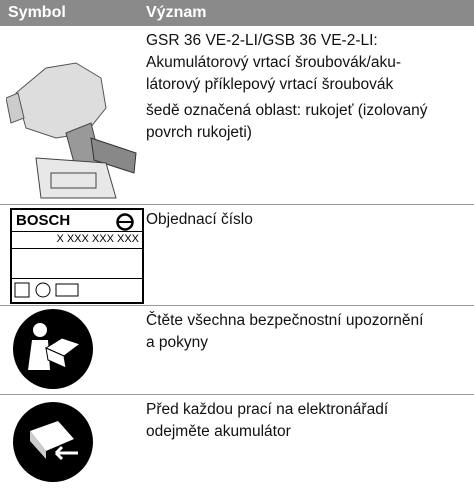 The height and width of the screenshot is (488, 474). Describe the element at coordinates (287, 110) in the screenshot. I see `text-line: šedě označená oblast: rukojeť (izolovaný` at that location.